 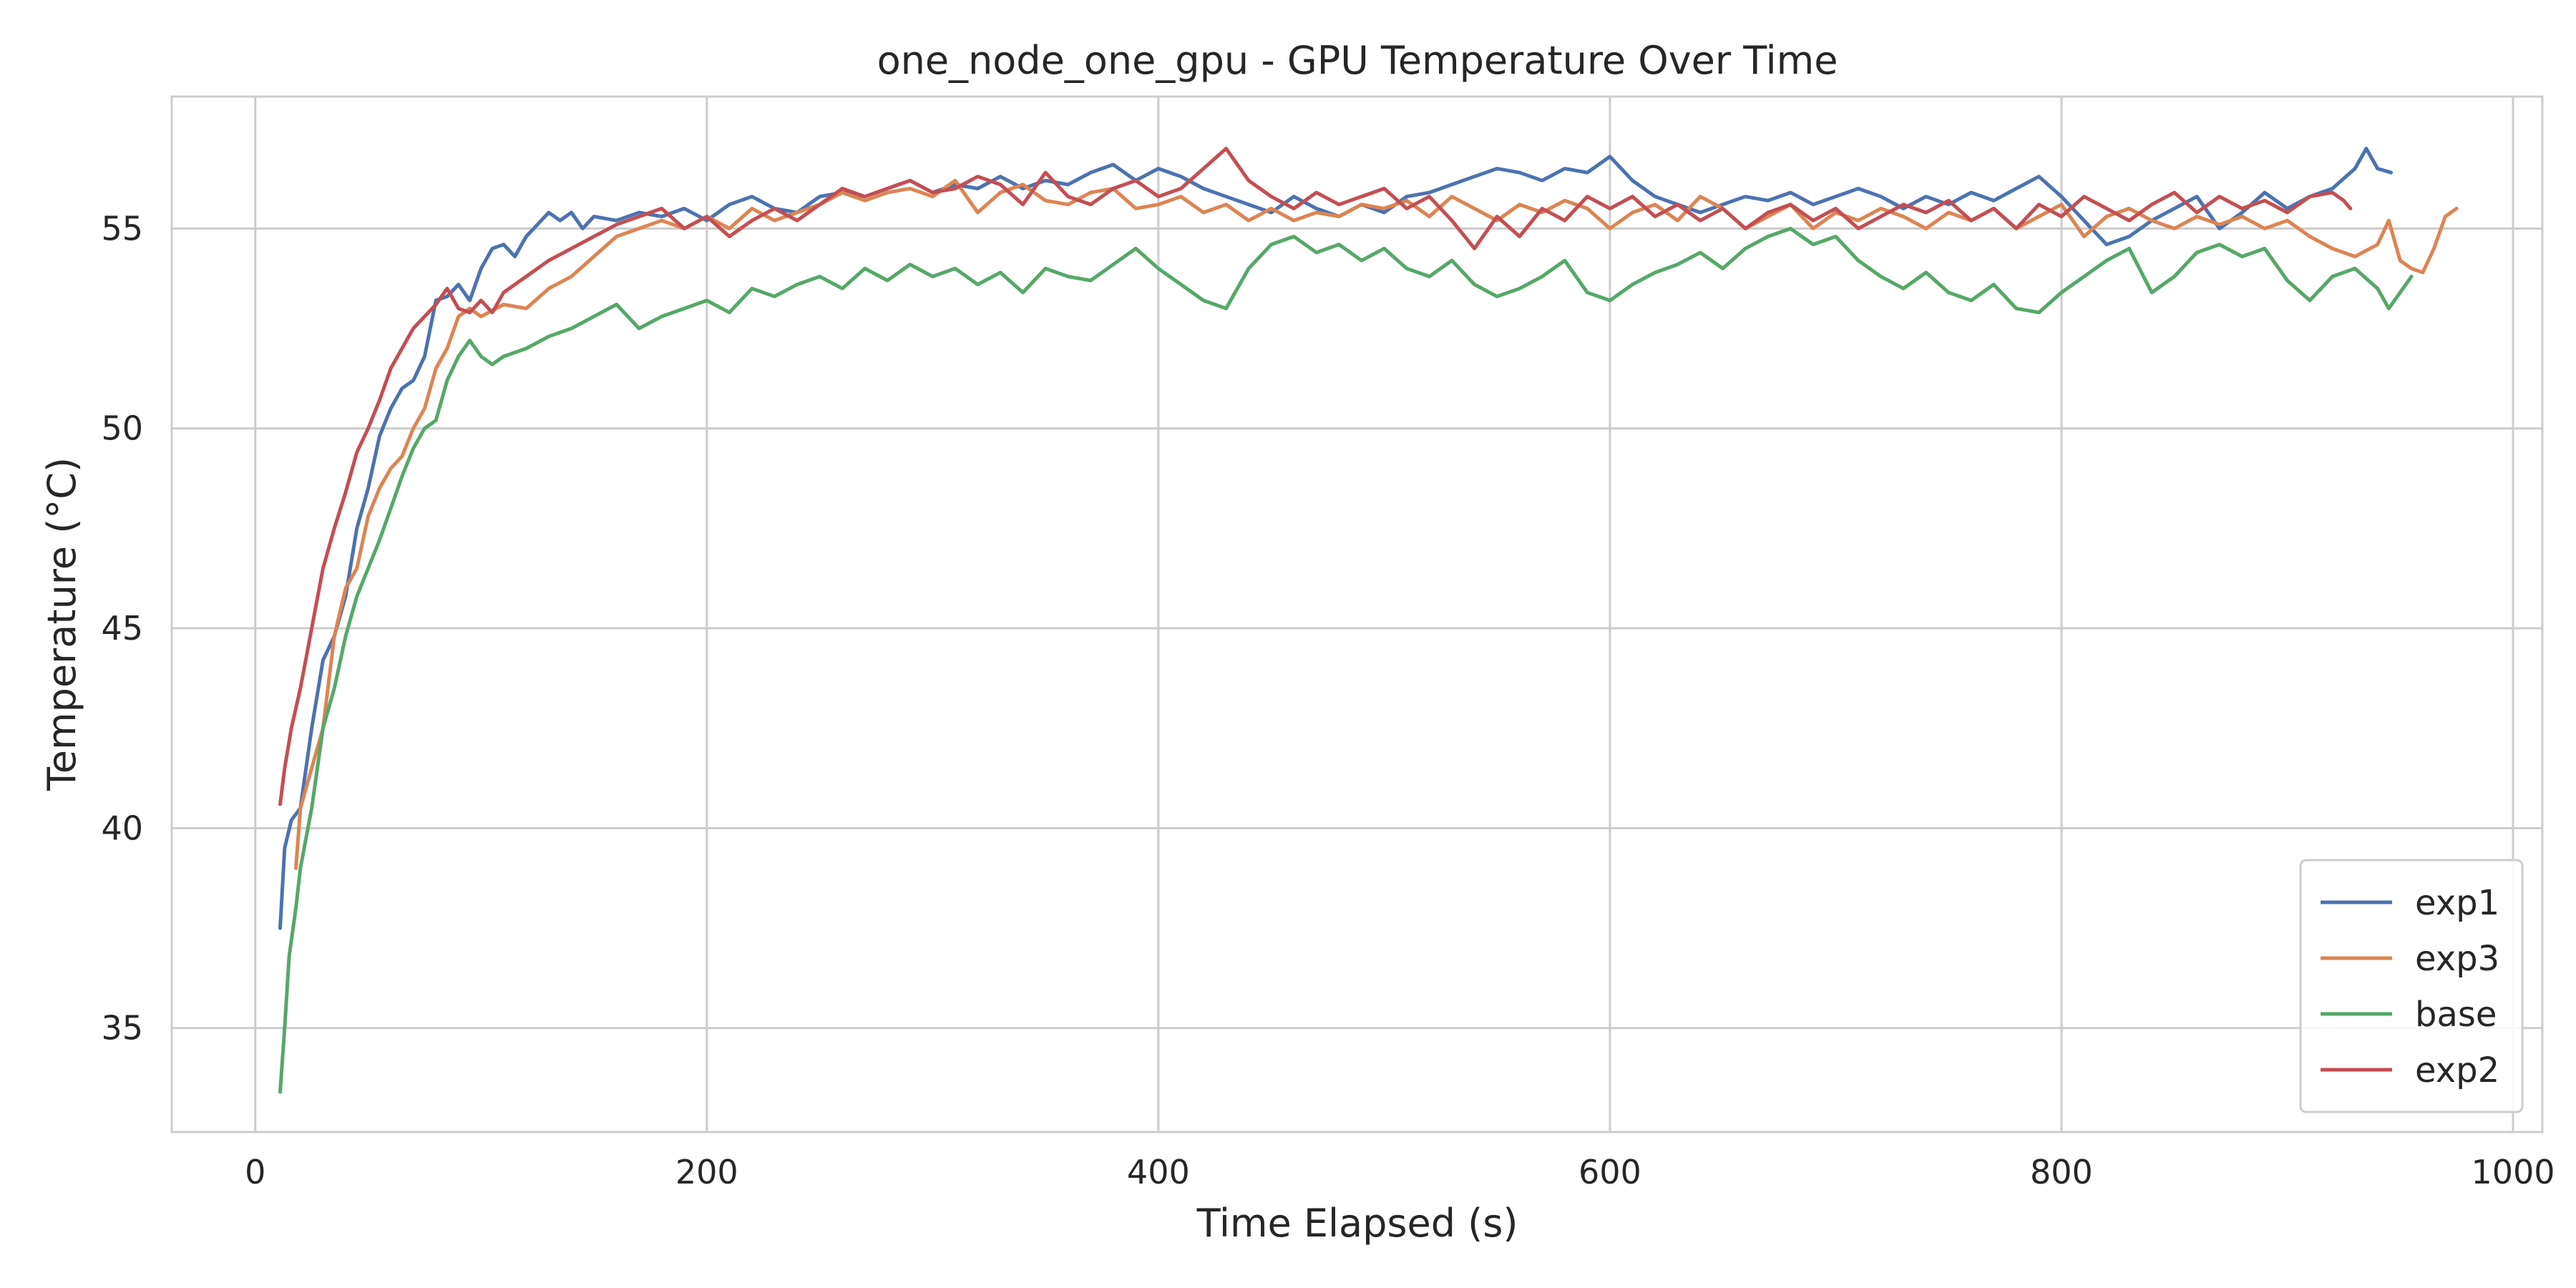 I want to click on x-tick-label: 0, so click(x=255, y=1172).